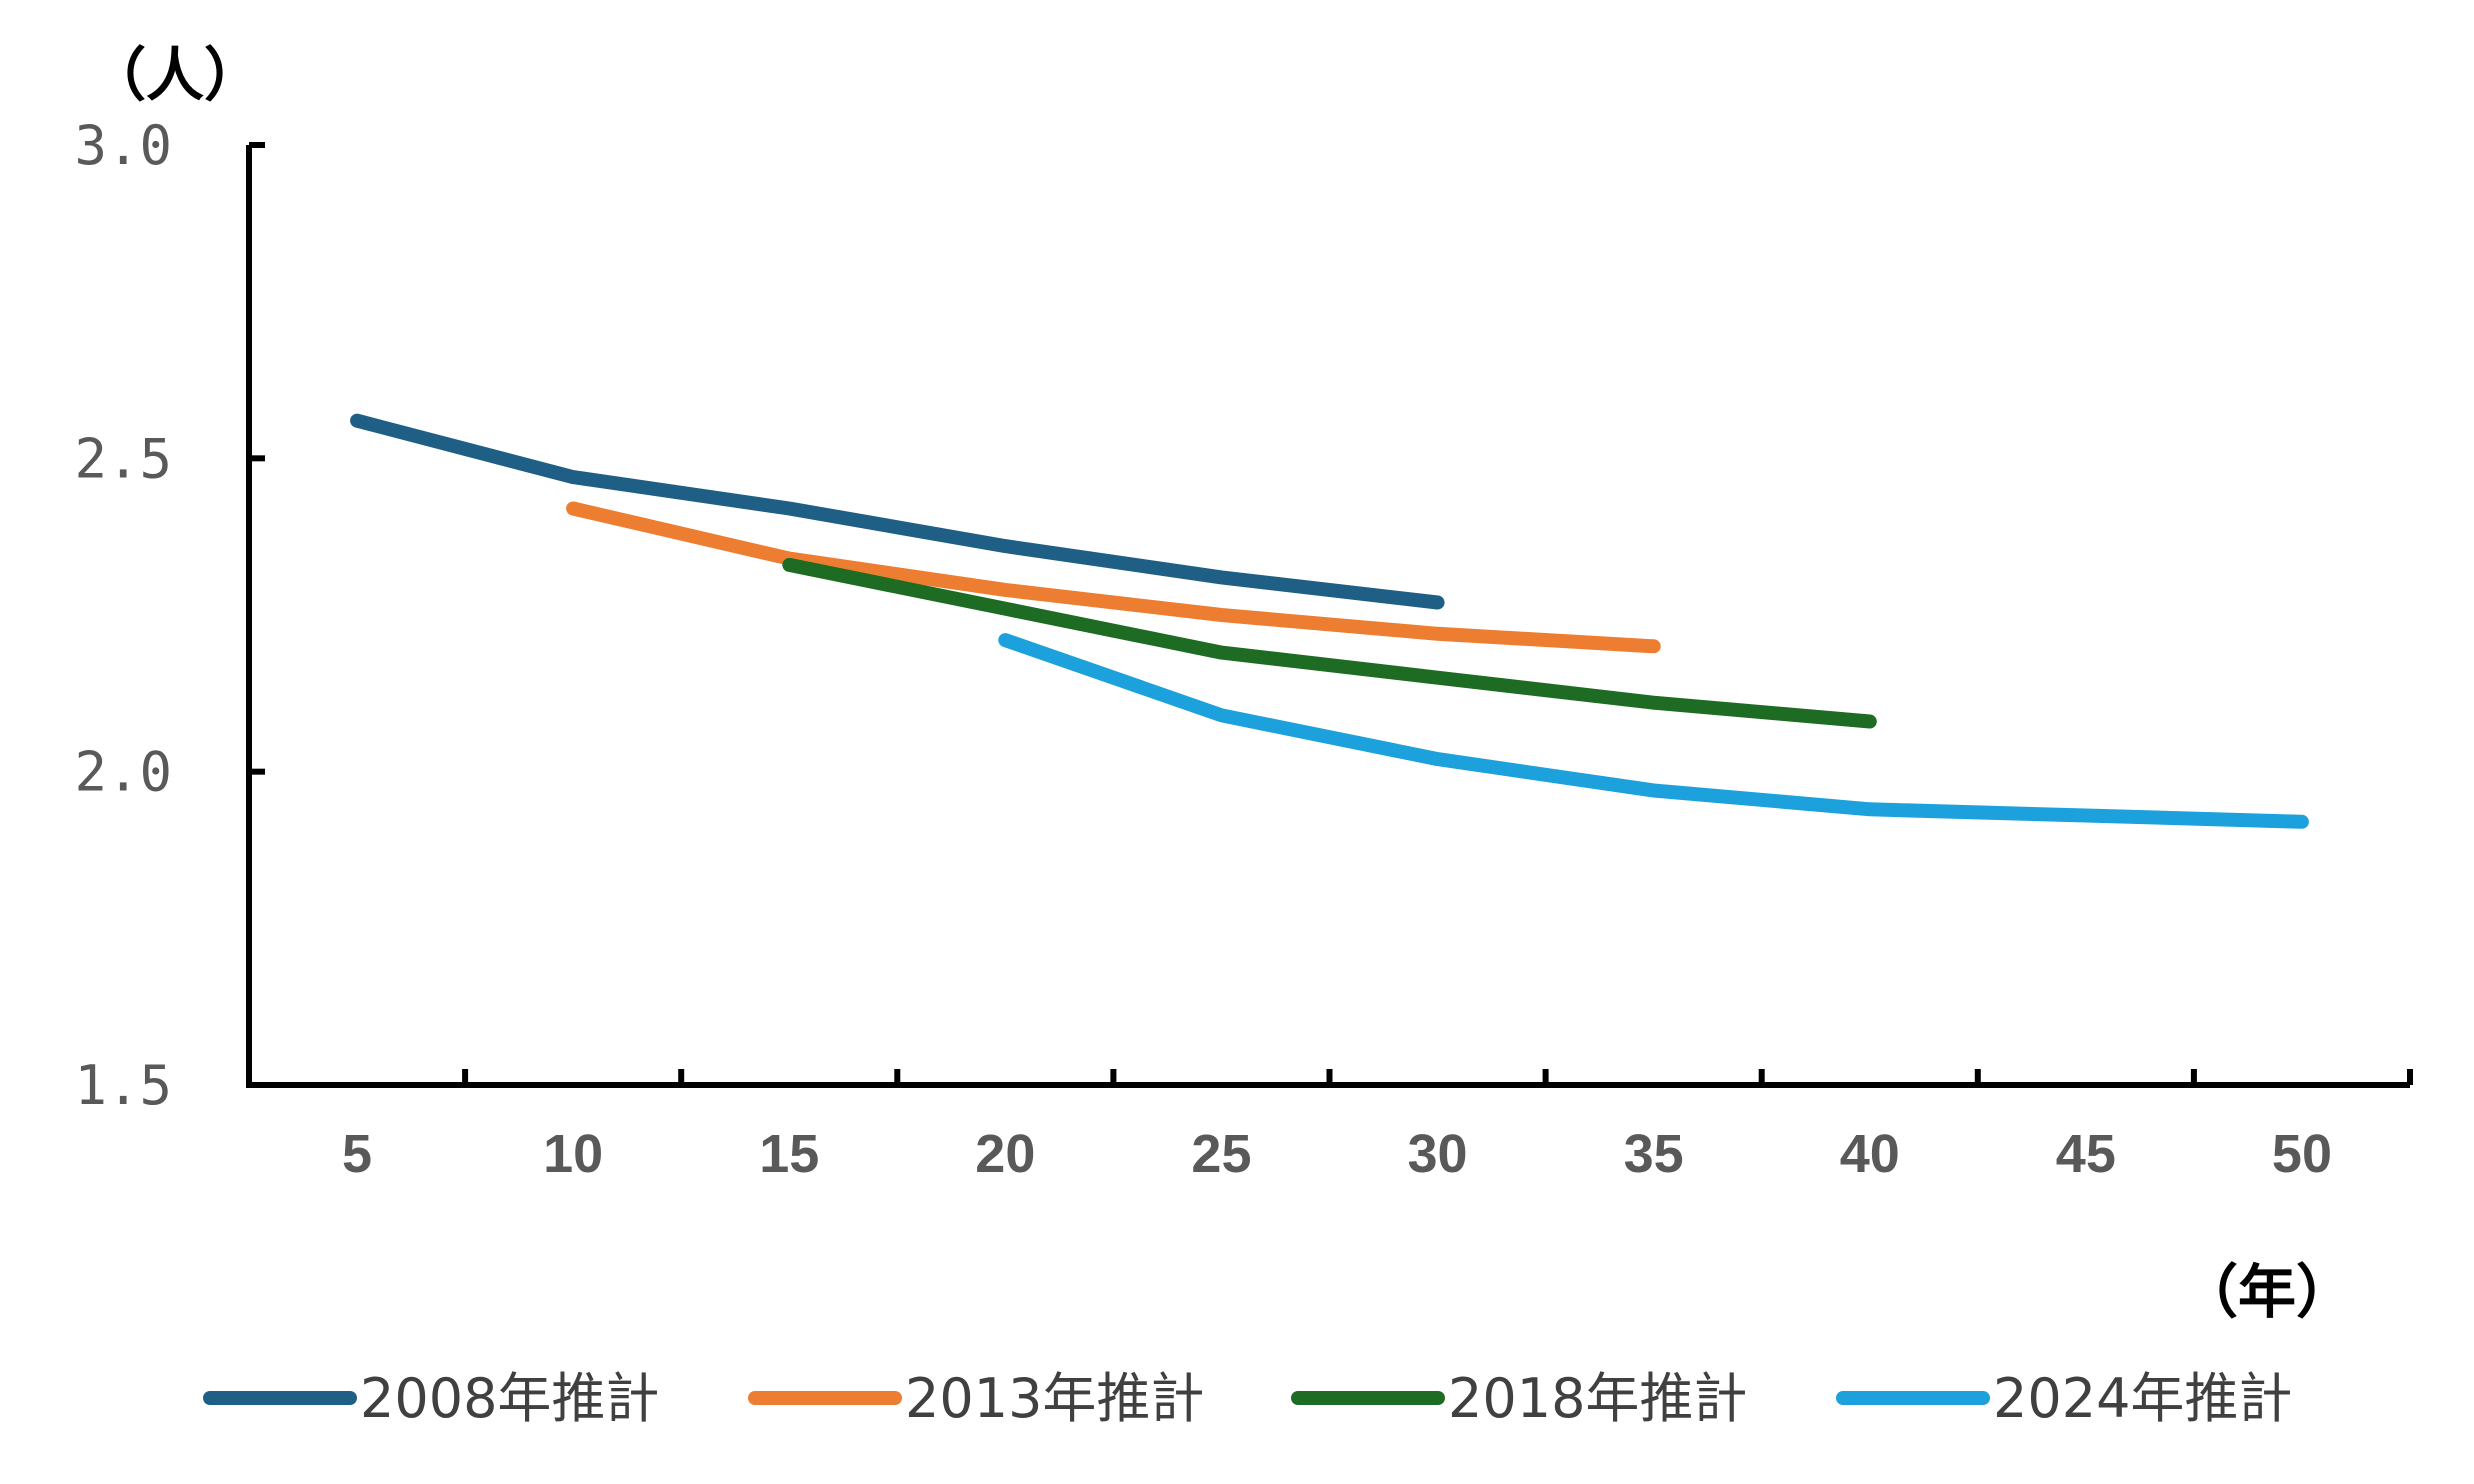  What do you see at coordinates (789, 1154) in the screenshot?
I see `x-tick-label: 15` at bounding box center [789, 1154].